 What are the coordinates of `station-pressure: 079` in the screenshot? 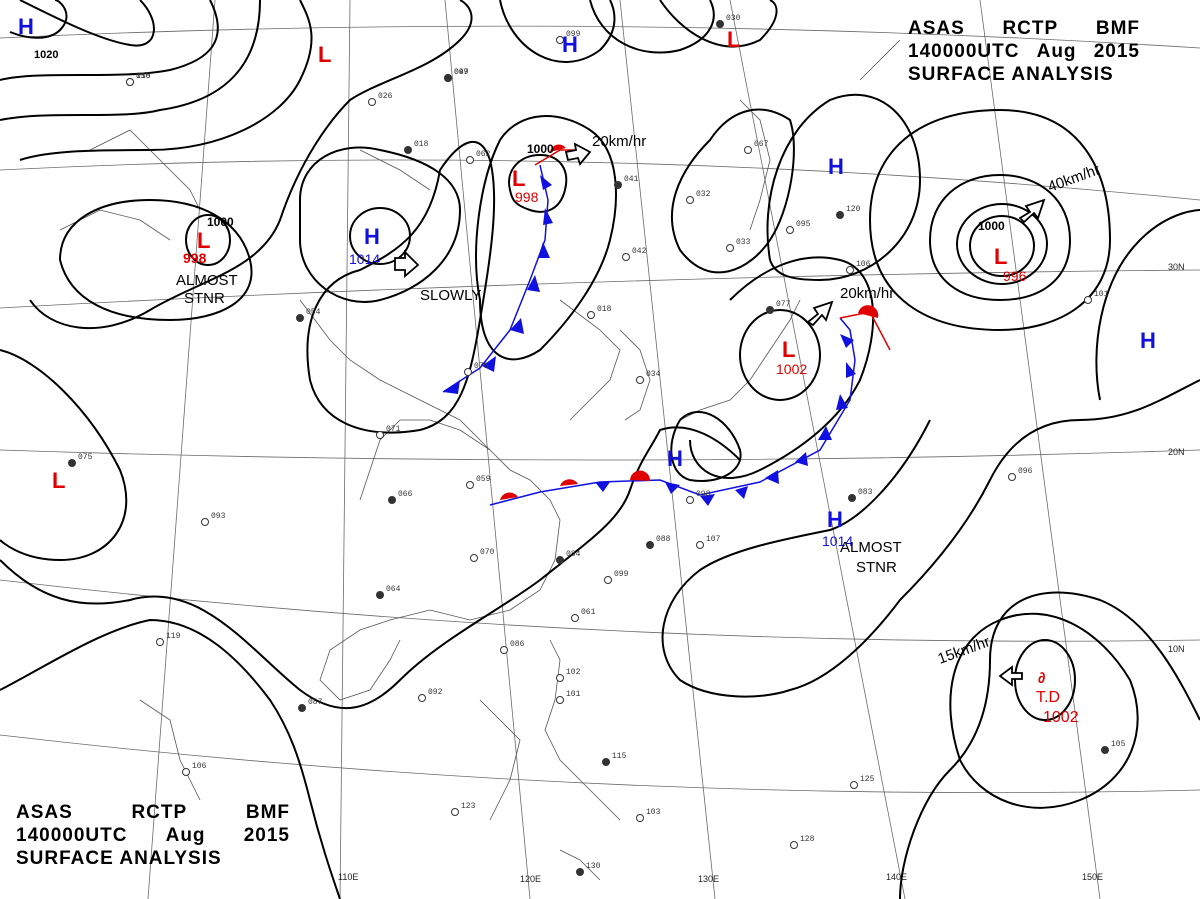 It's located at (481, 366).